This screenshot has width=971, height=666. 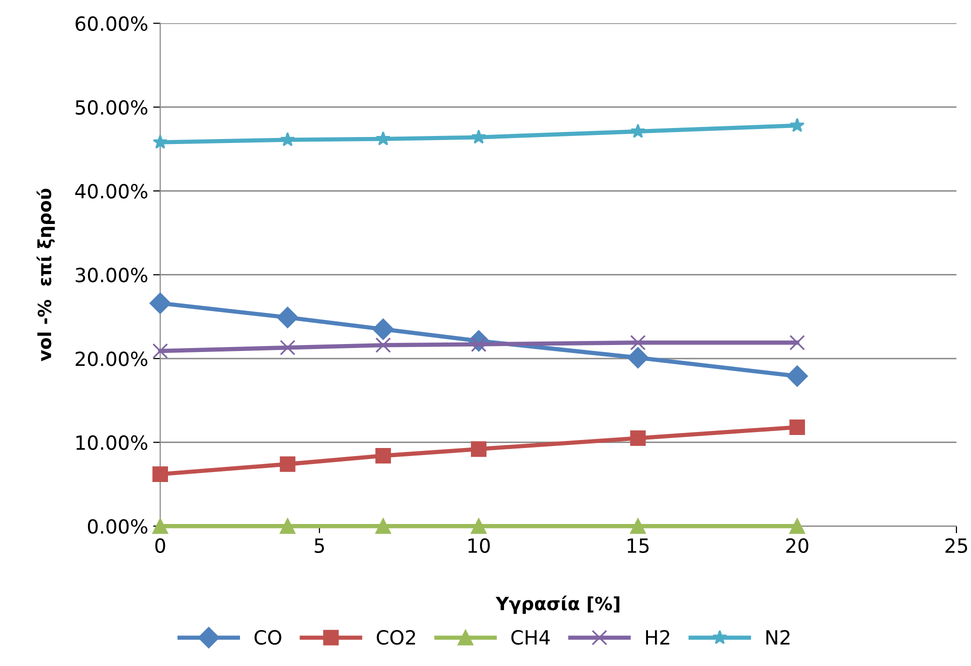 What do you see at coordinates (112, 107) in the screenshot?
I see `y-tick-label: 50.00%` at bounding box center [112, 107].